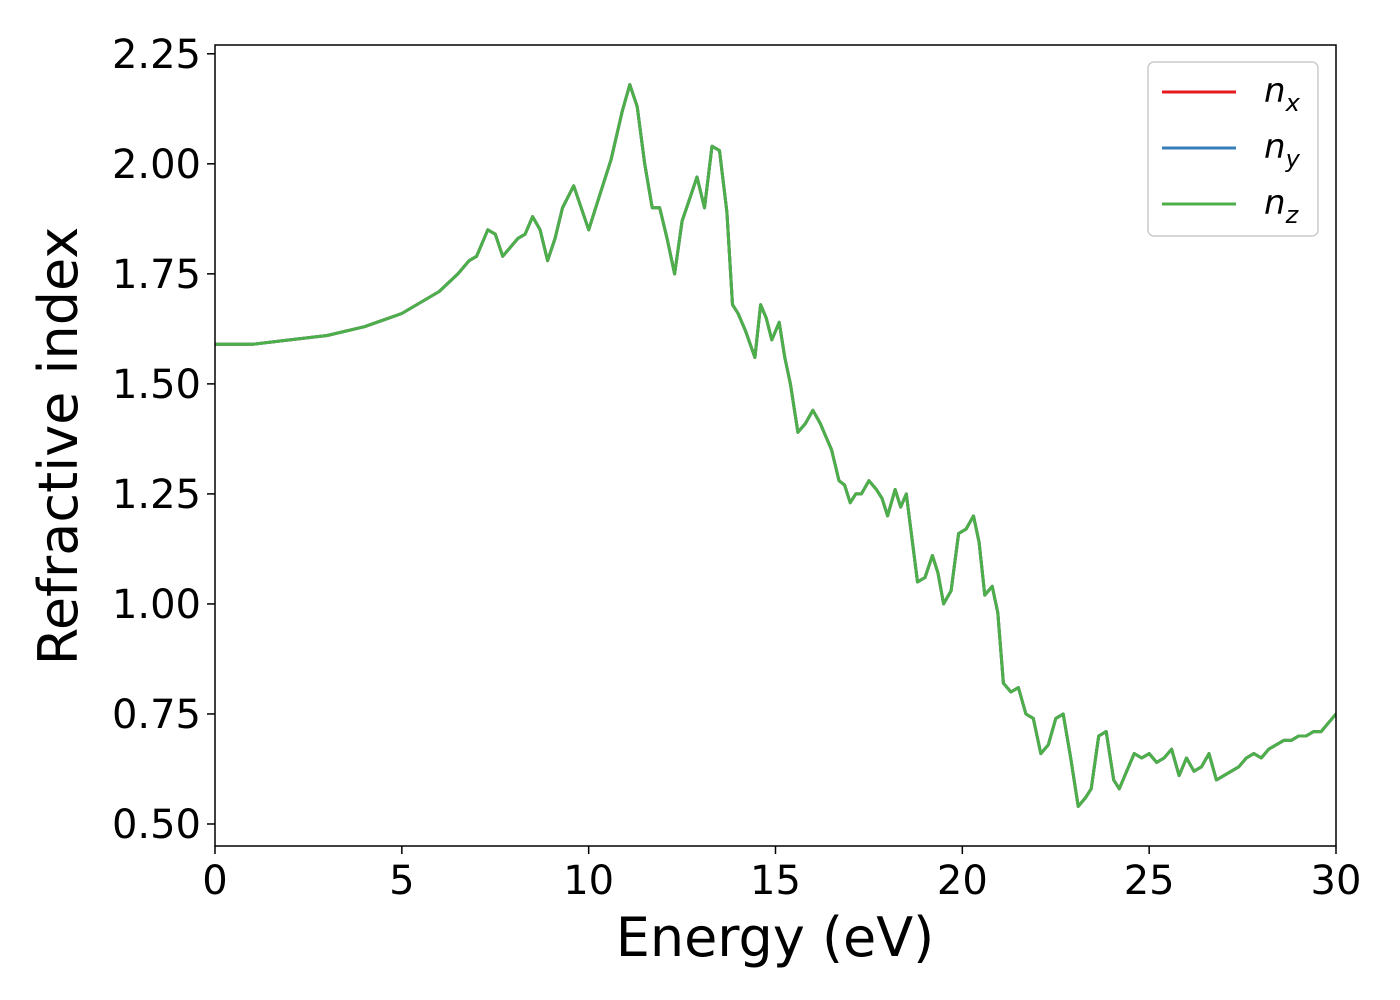 This screenshot has height=1000, width=1400. Describe the element at coordinates (156, 495) in the screenshot. I see `y-tick-label: 1.25` at that location.